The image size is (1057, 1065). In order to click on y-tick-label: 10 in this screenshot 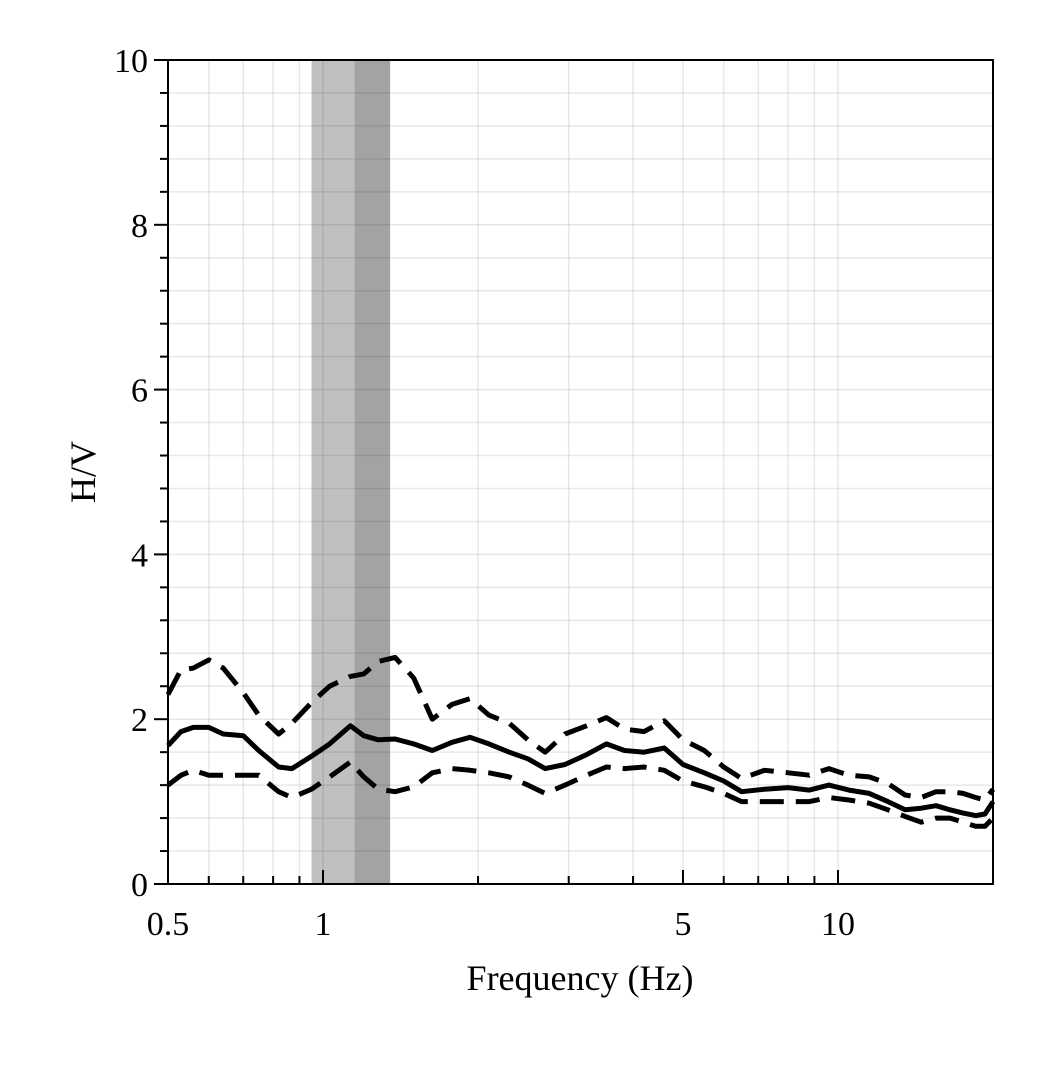, I will do `click(131, 61)`.